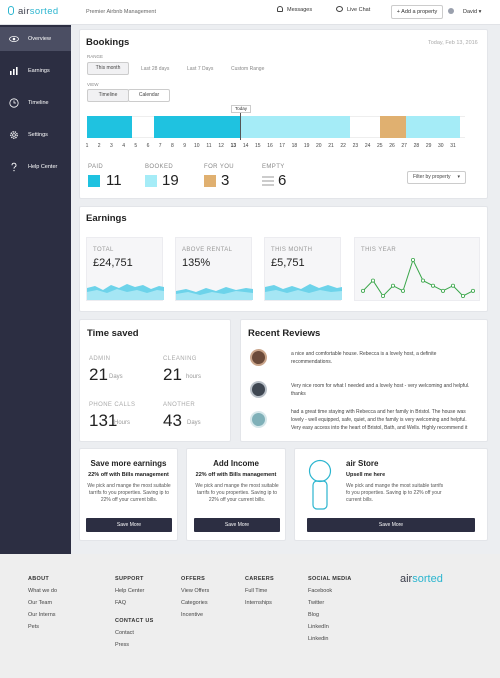  Describe the element at coordinates (236, 463) in the screenshot. I see `promo-title: Add Income` at that location.